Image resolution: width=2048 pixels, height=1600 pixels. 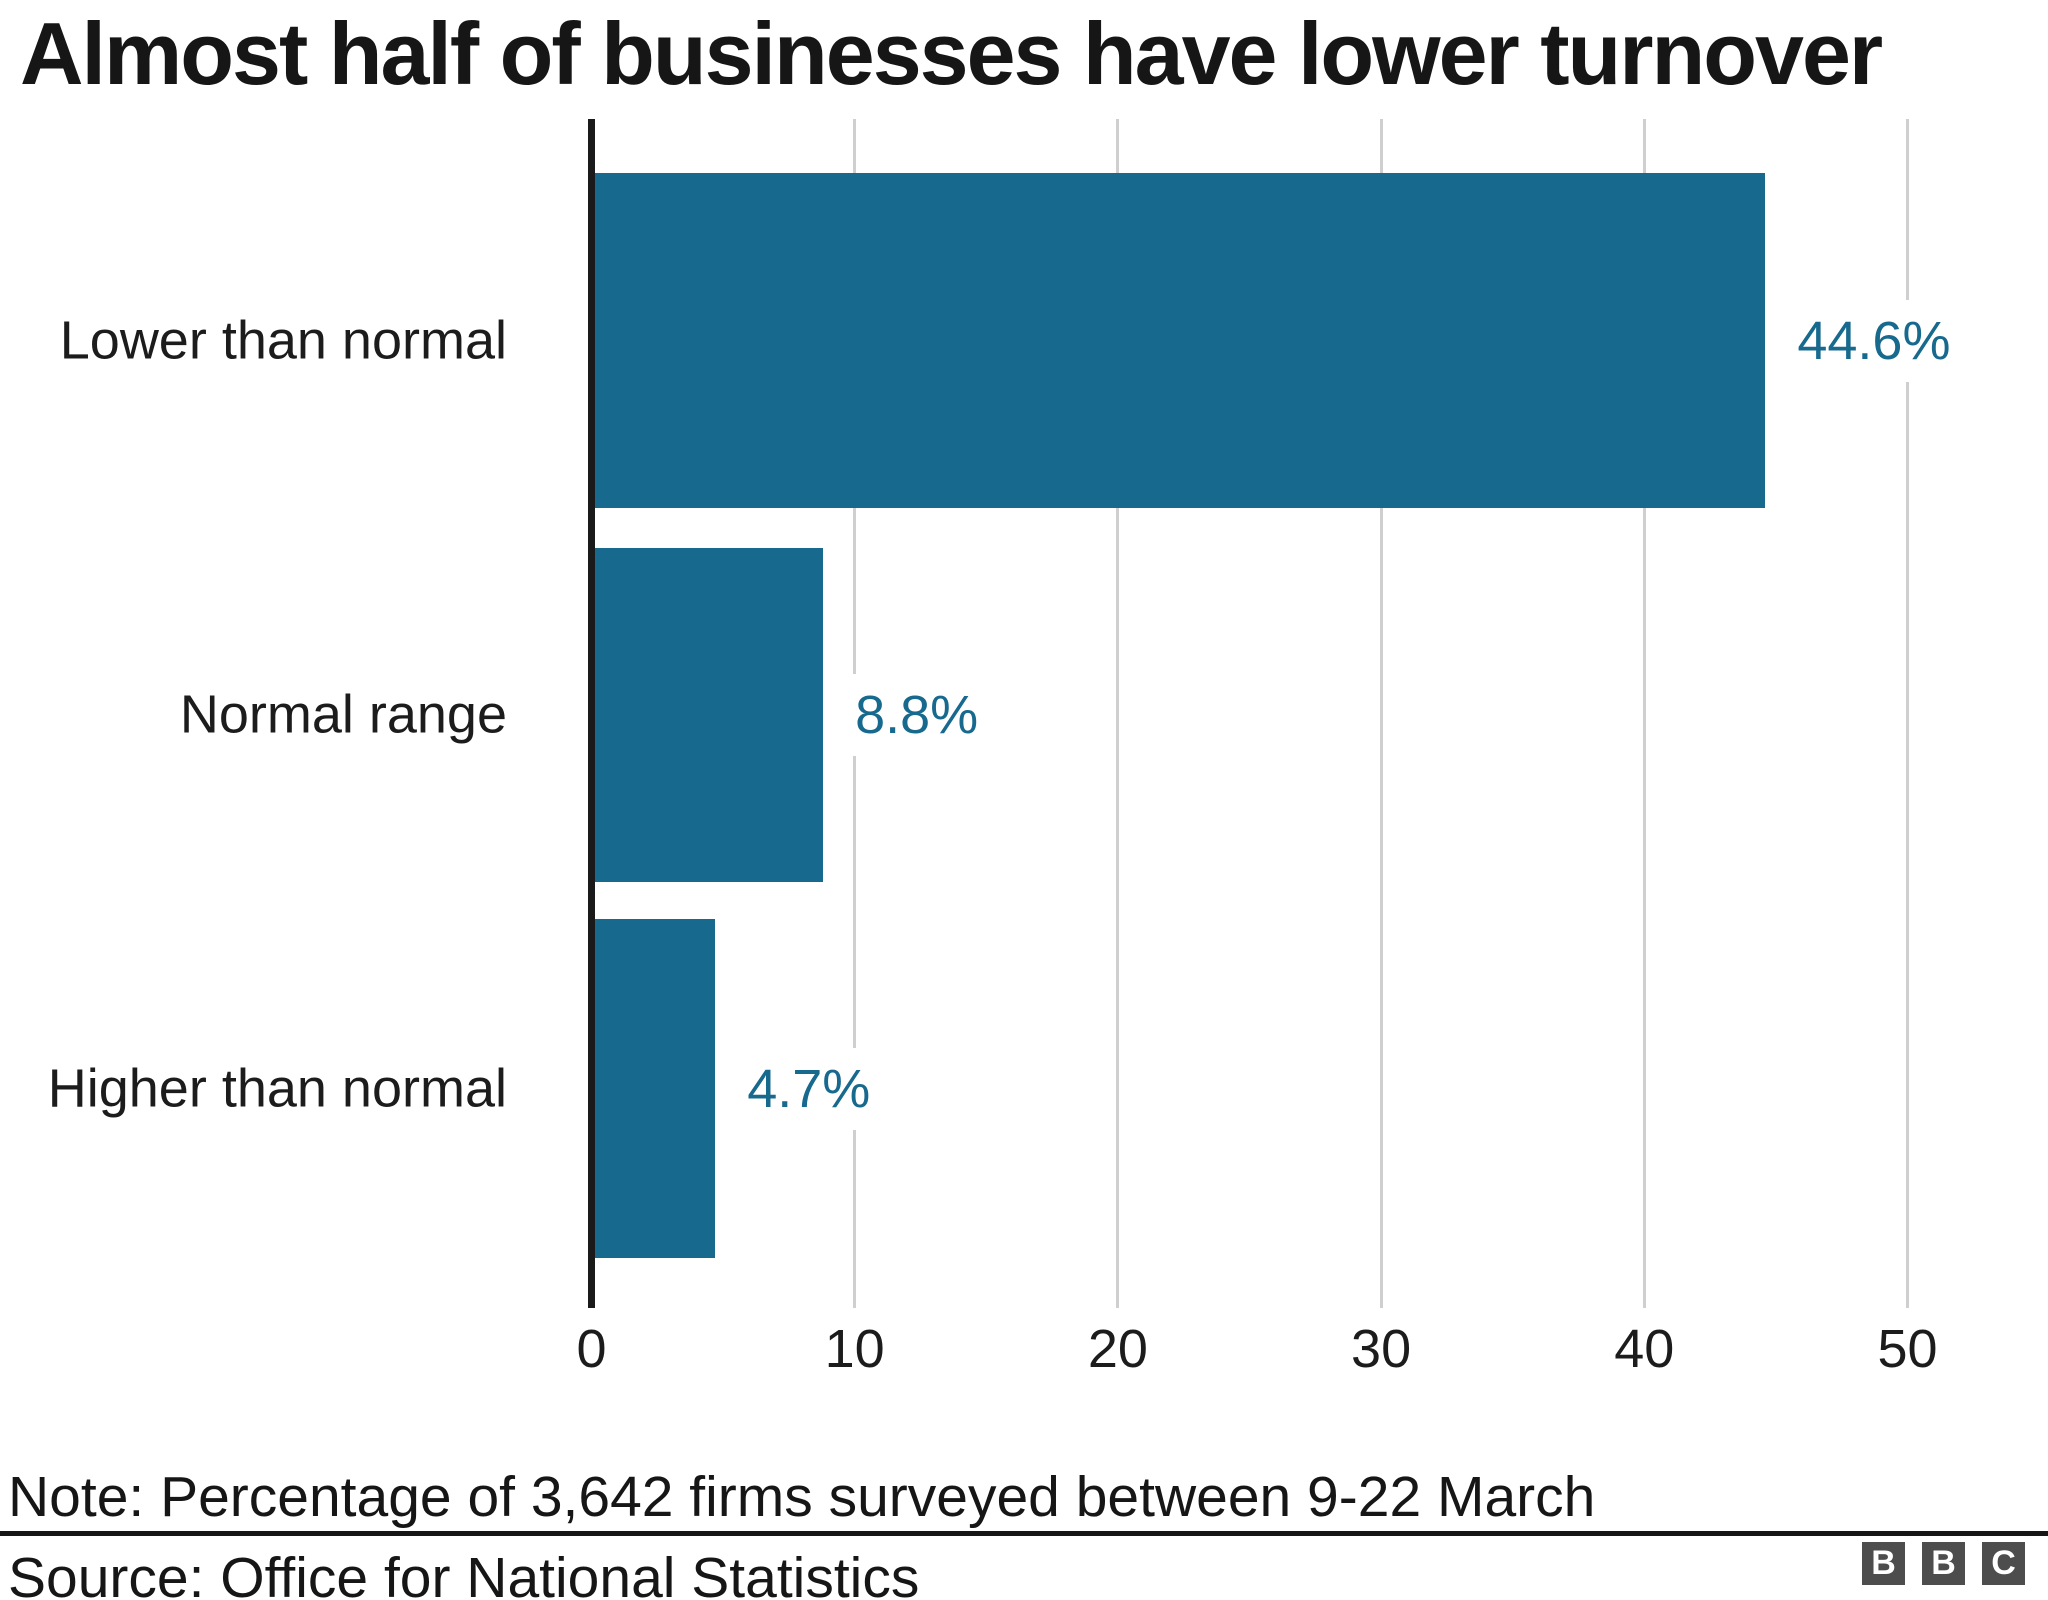 I want to click on x-tick-label-0: 0, so click(x=591, y=1349).